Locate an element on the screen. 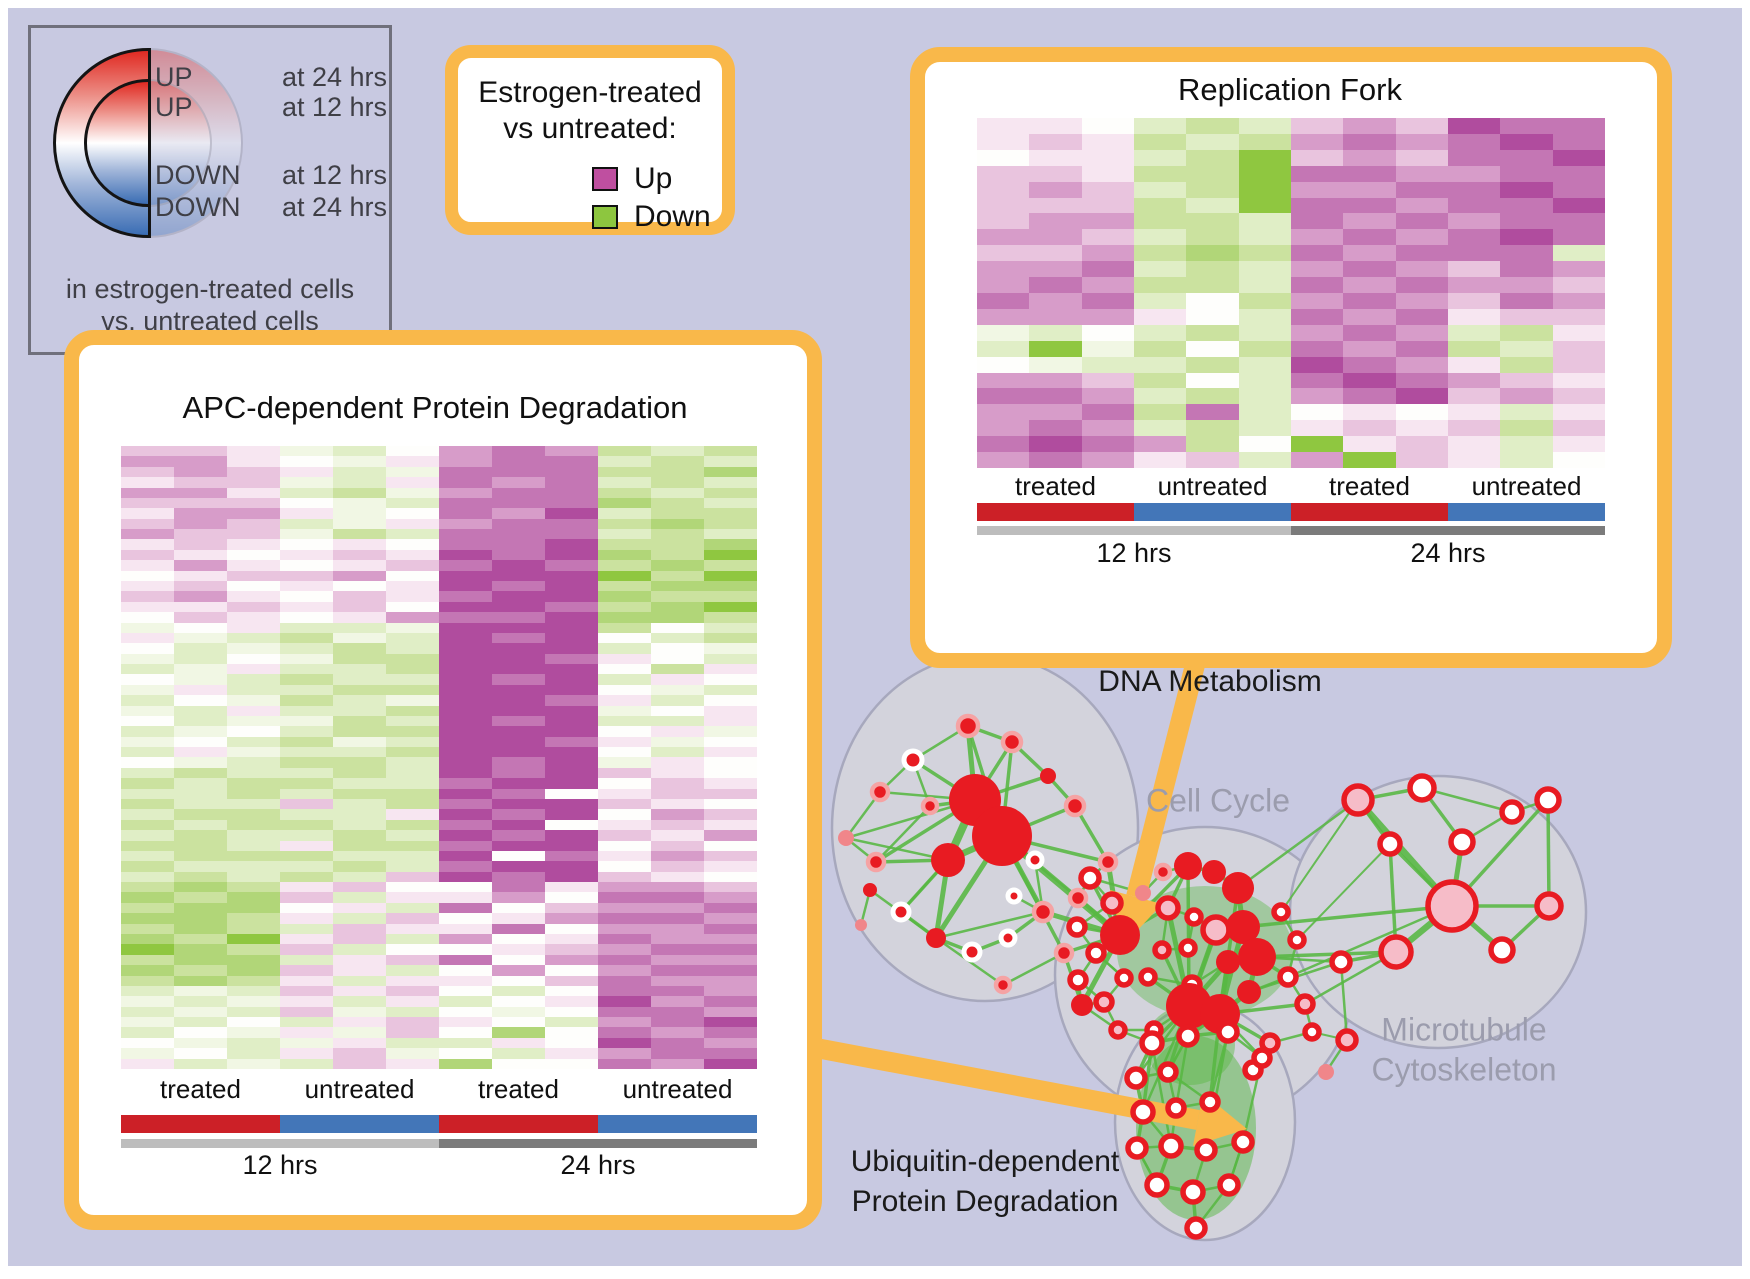  legend-item: Down is located at coordinates (651, 217).